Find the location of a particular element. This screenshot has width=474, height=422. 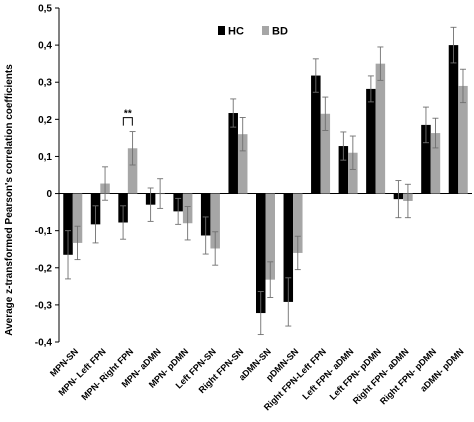

significance-marker: ** is located at coordinates (128, 114).